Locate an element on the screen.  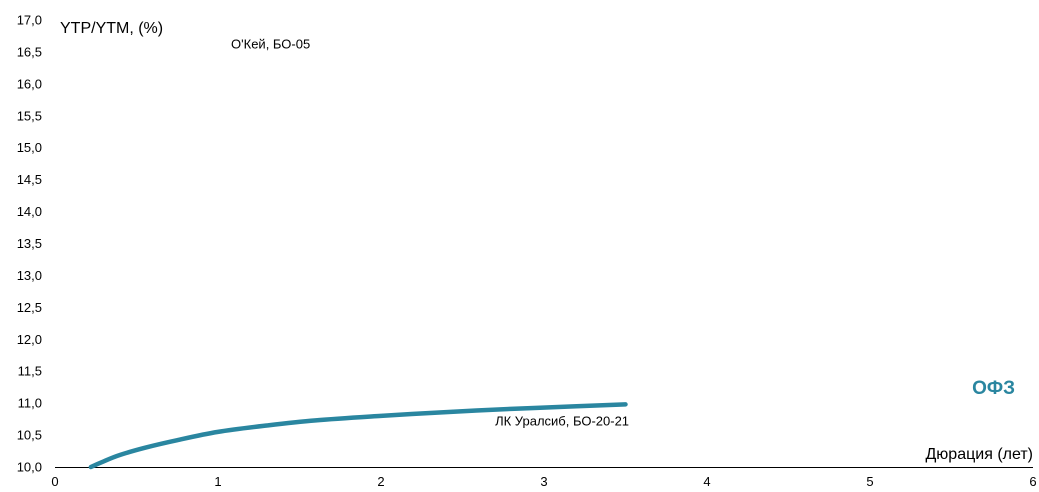
y-tick-label: 10,5 is located at coordinates (29, 435).